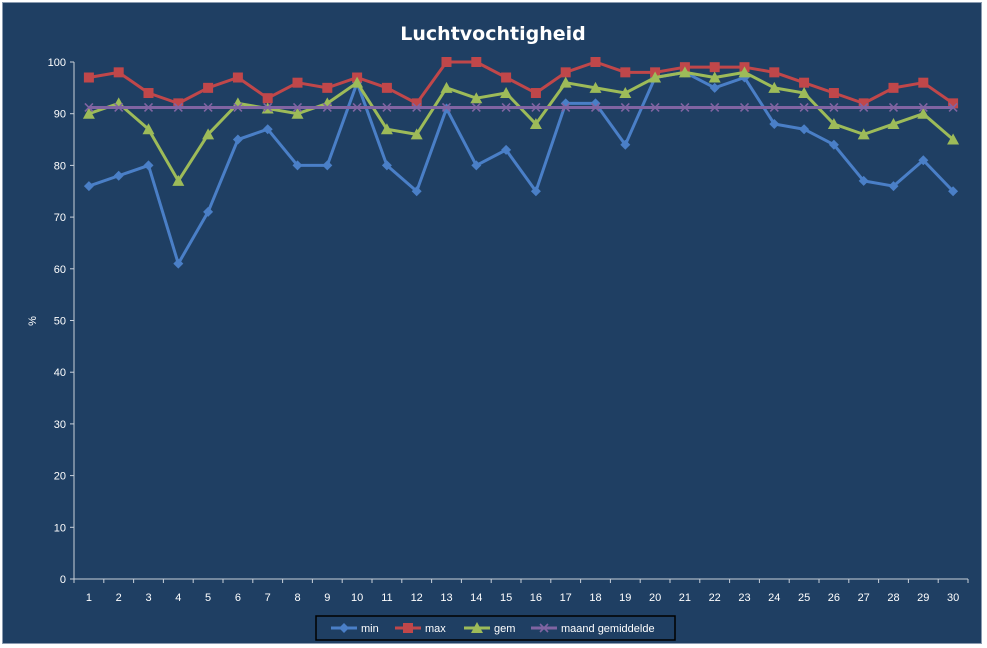  Describe the element at coordinates (595, 598) in the screenshot. I see `x-tick-label: 18` at that location.